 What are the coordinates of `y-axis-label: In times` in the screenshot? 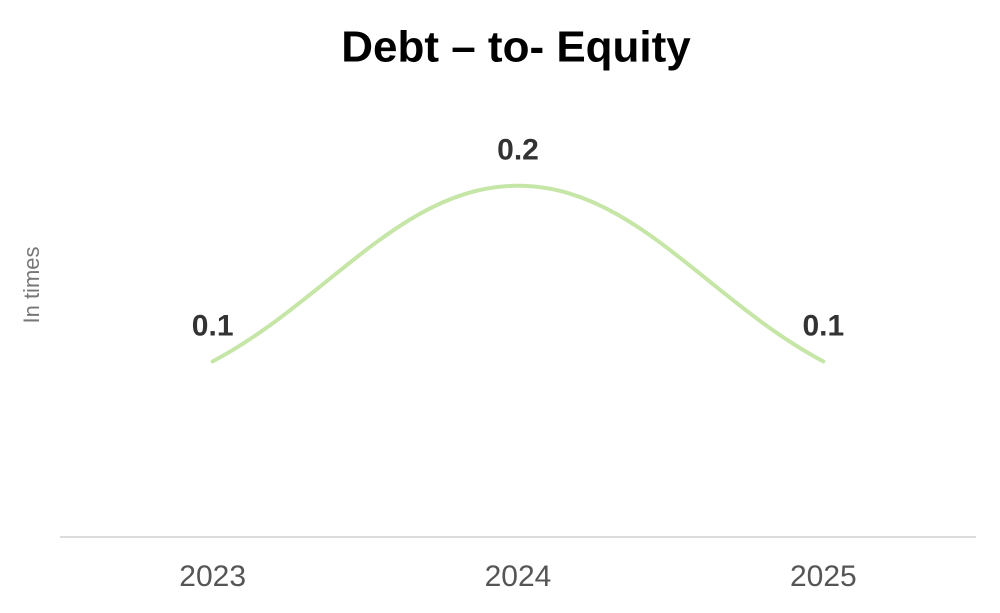 It's located at (31, 284).